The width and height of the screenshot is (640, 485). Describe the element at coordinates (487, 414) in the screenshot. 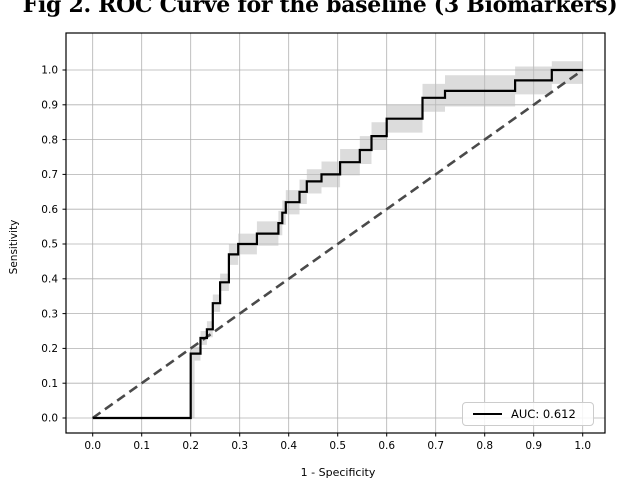

I see `legend-line-sample` at that location.